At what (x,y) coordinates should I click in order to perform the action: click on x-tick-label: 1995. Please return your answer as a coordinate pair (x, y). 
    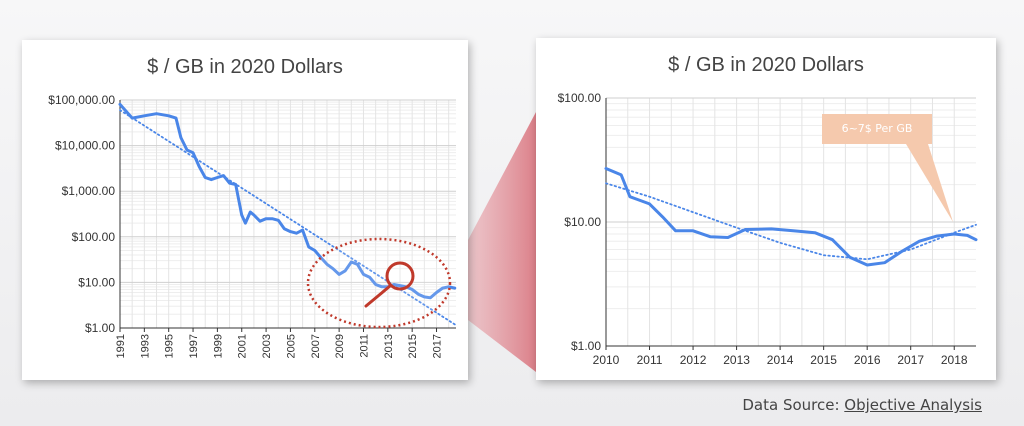
    Looking at the image, I should click on (170, 346).